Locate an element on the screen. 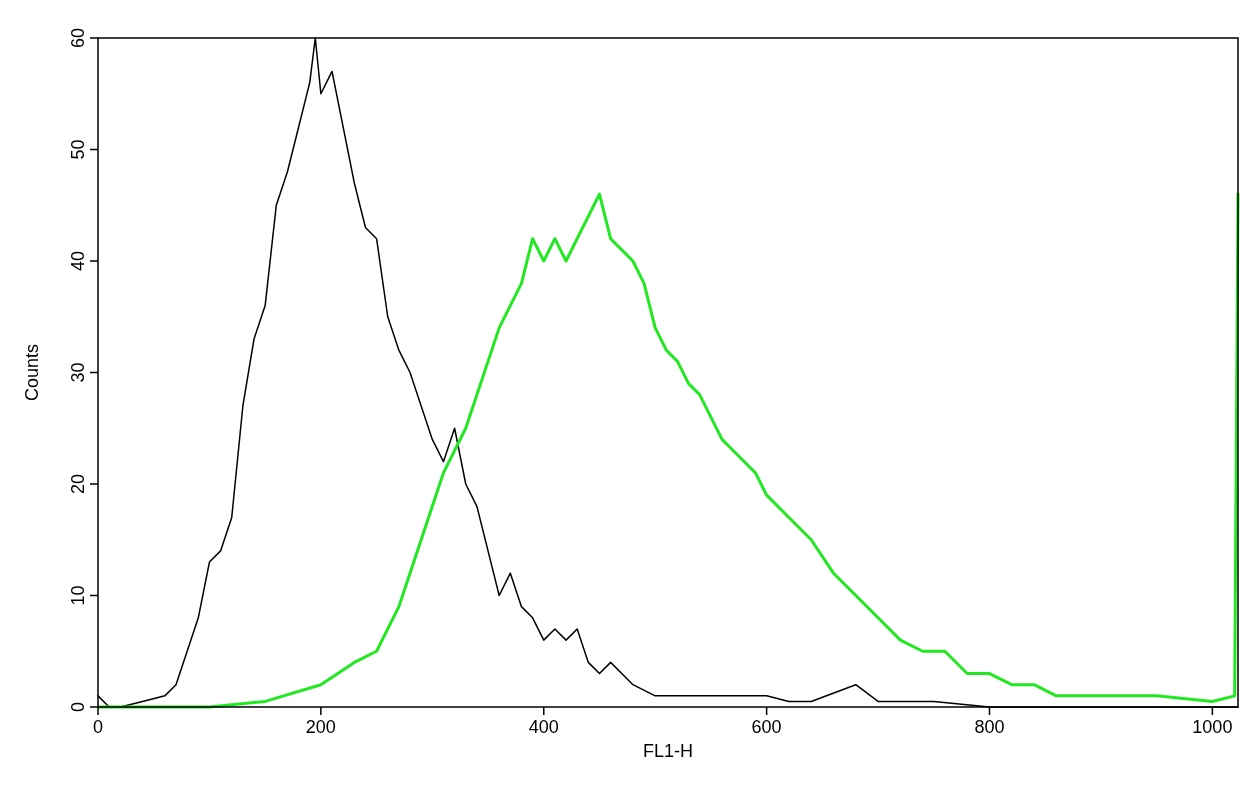 The image size is (1254, 792). x-tick-label: 800 is located at coordinates (989, 727).